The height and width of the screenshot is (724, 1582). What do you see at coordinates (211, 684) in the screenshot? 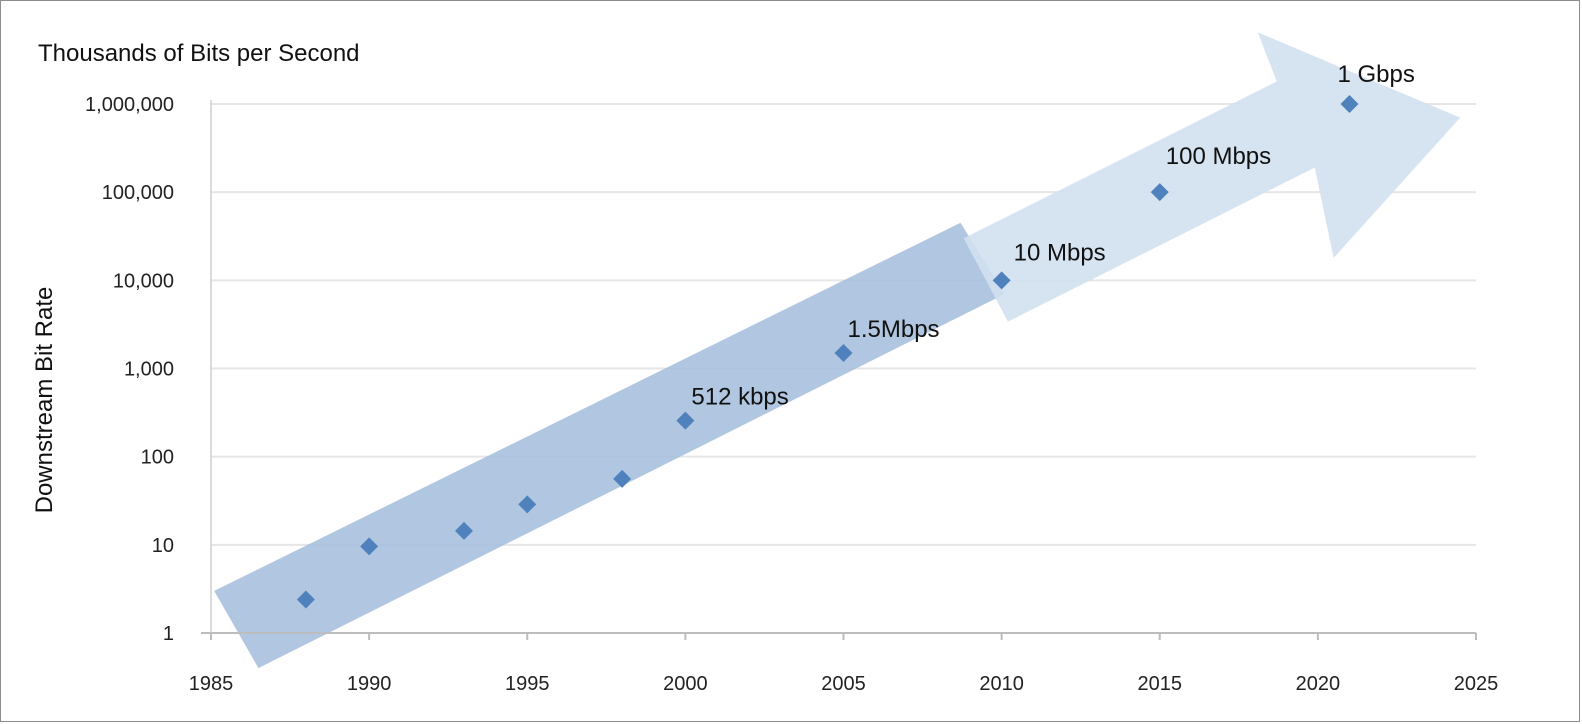
I see `x-tick-label: 1985` at bounding box center [211, 684].